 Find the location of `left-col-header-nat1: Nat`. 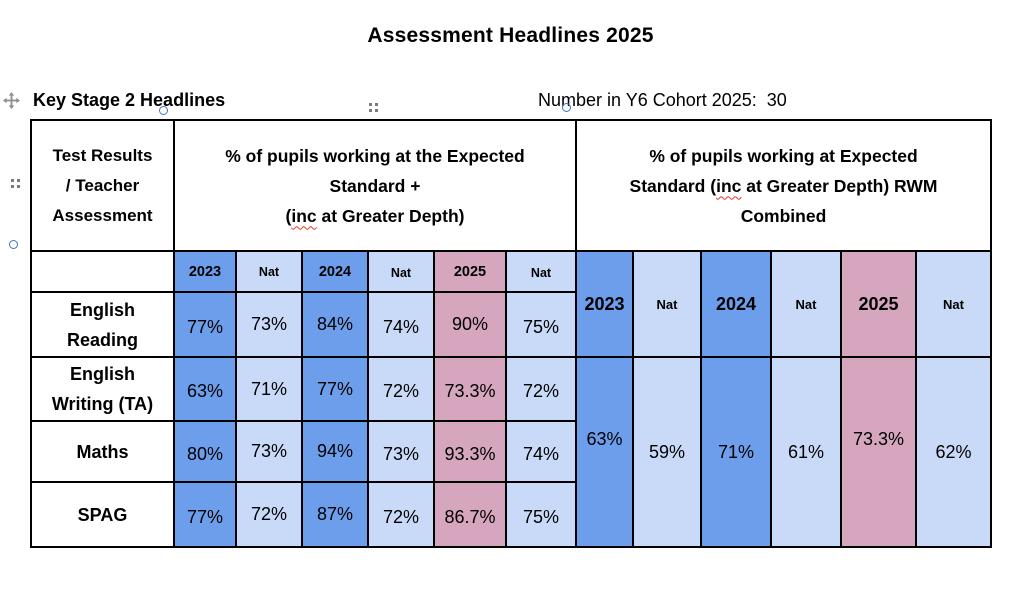

left-col-header-nat1: Nat is located at coordinates (269, 271).